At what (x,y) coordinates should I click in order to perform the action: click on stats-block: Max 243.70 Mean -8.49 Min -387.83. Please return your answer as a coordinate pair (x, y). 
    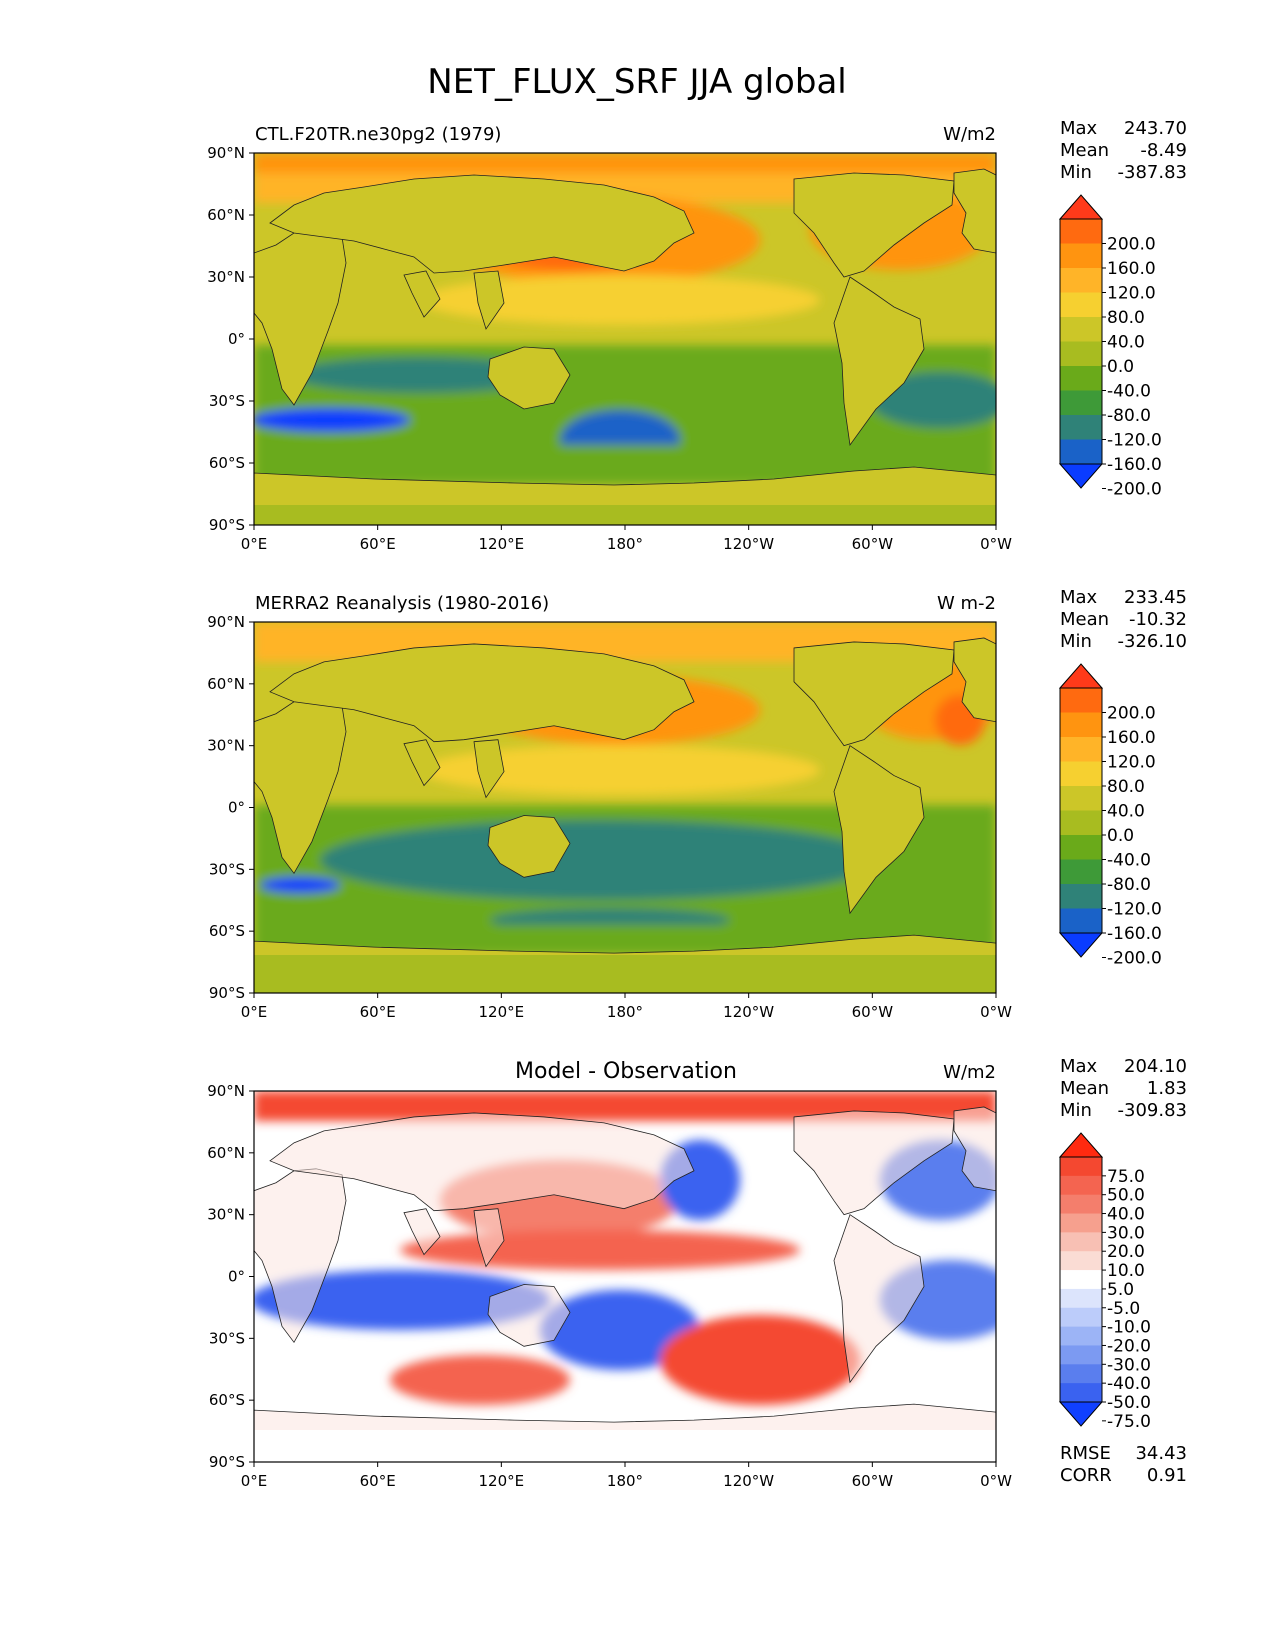
    Looking at the image, I should click on (1123, 150).